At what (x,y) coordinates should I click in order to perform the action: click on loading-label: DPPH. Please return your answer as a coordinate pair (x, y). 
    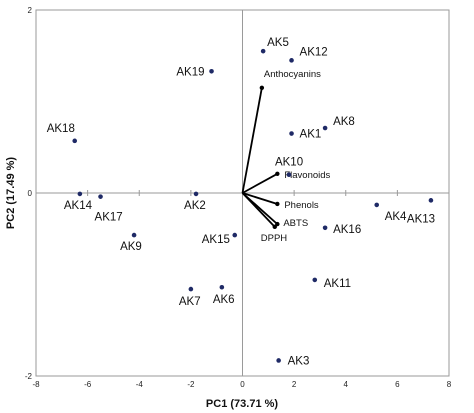
    Looking at the image, I should click on (274, 238).